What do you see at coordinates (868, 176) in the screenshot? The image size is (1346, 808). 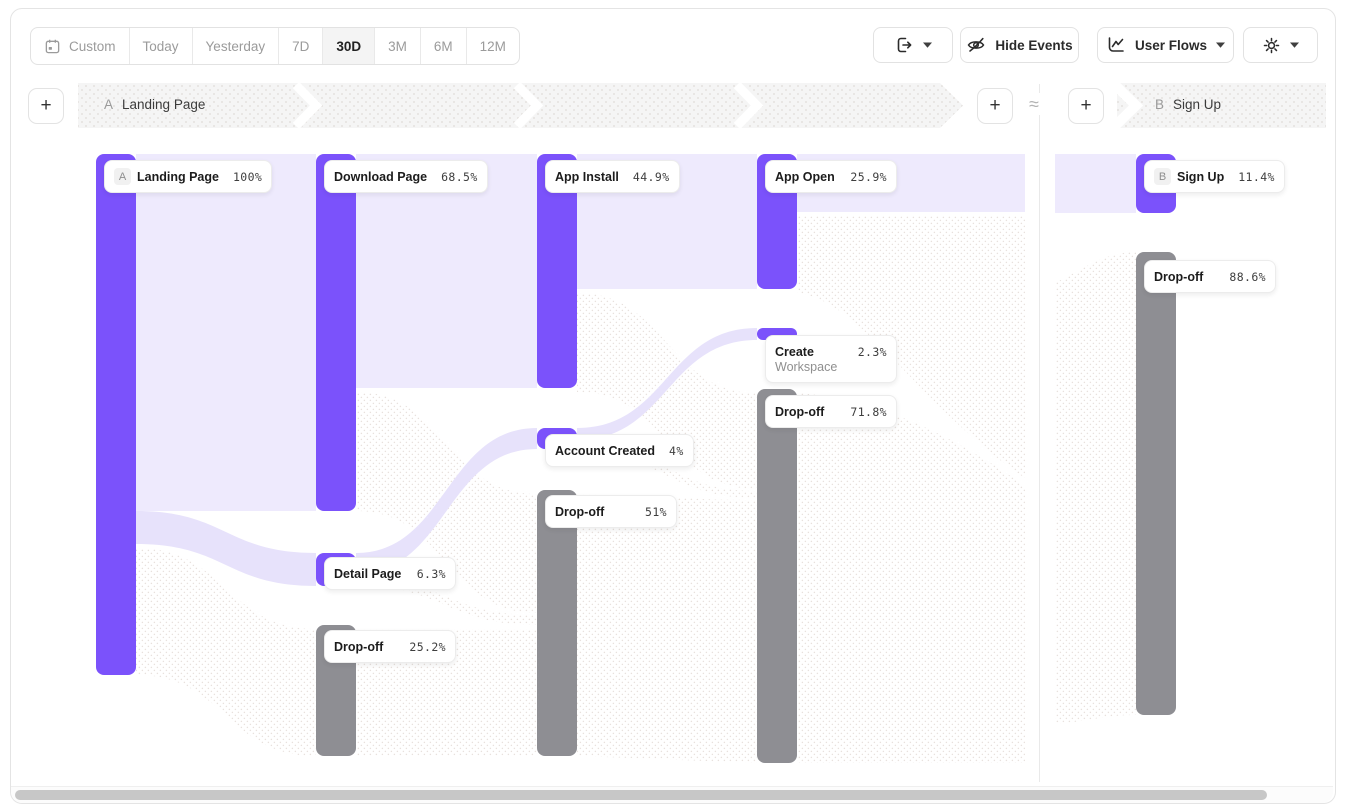 I see `node-percent: 25.9%` at bounding box center [868, 176].